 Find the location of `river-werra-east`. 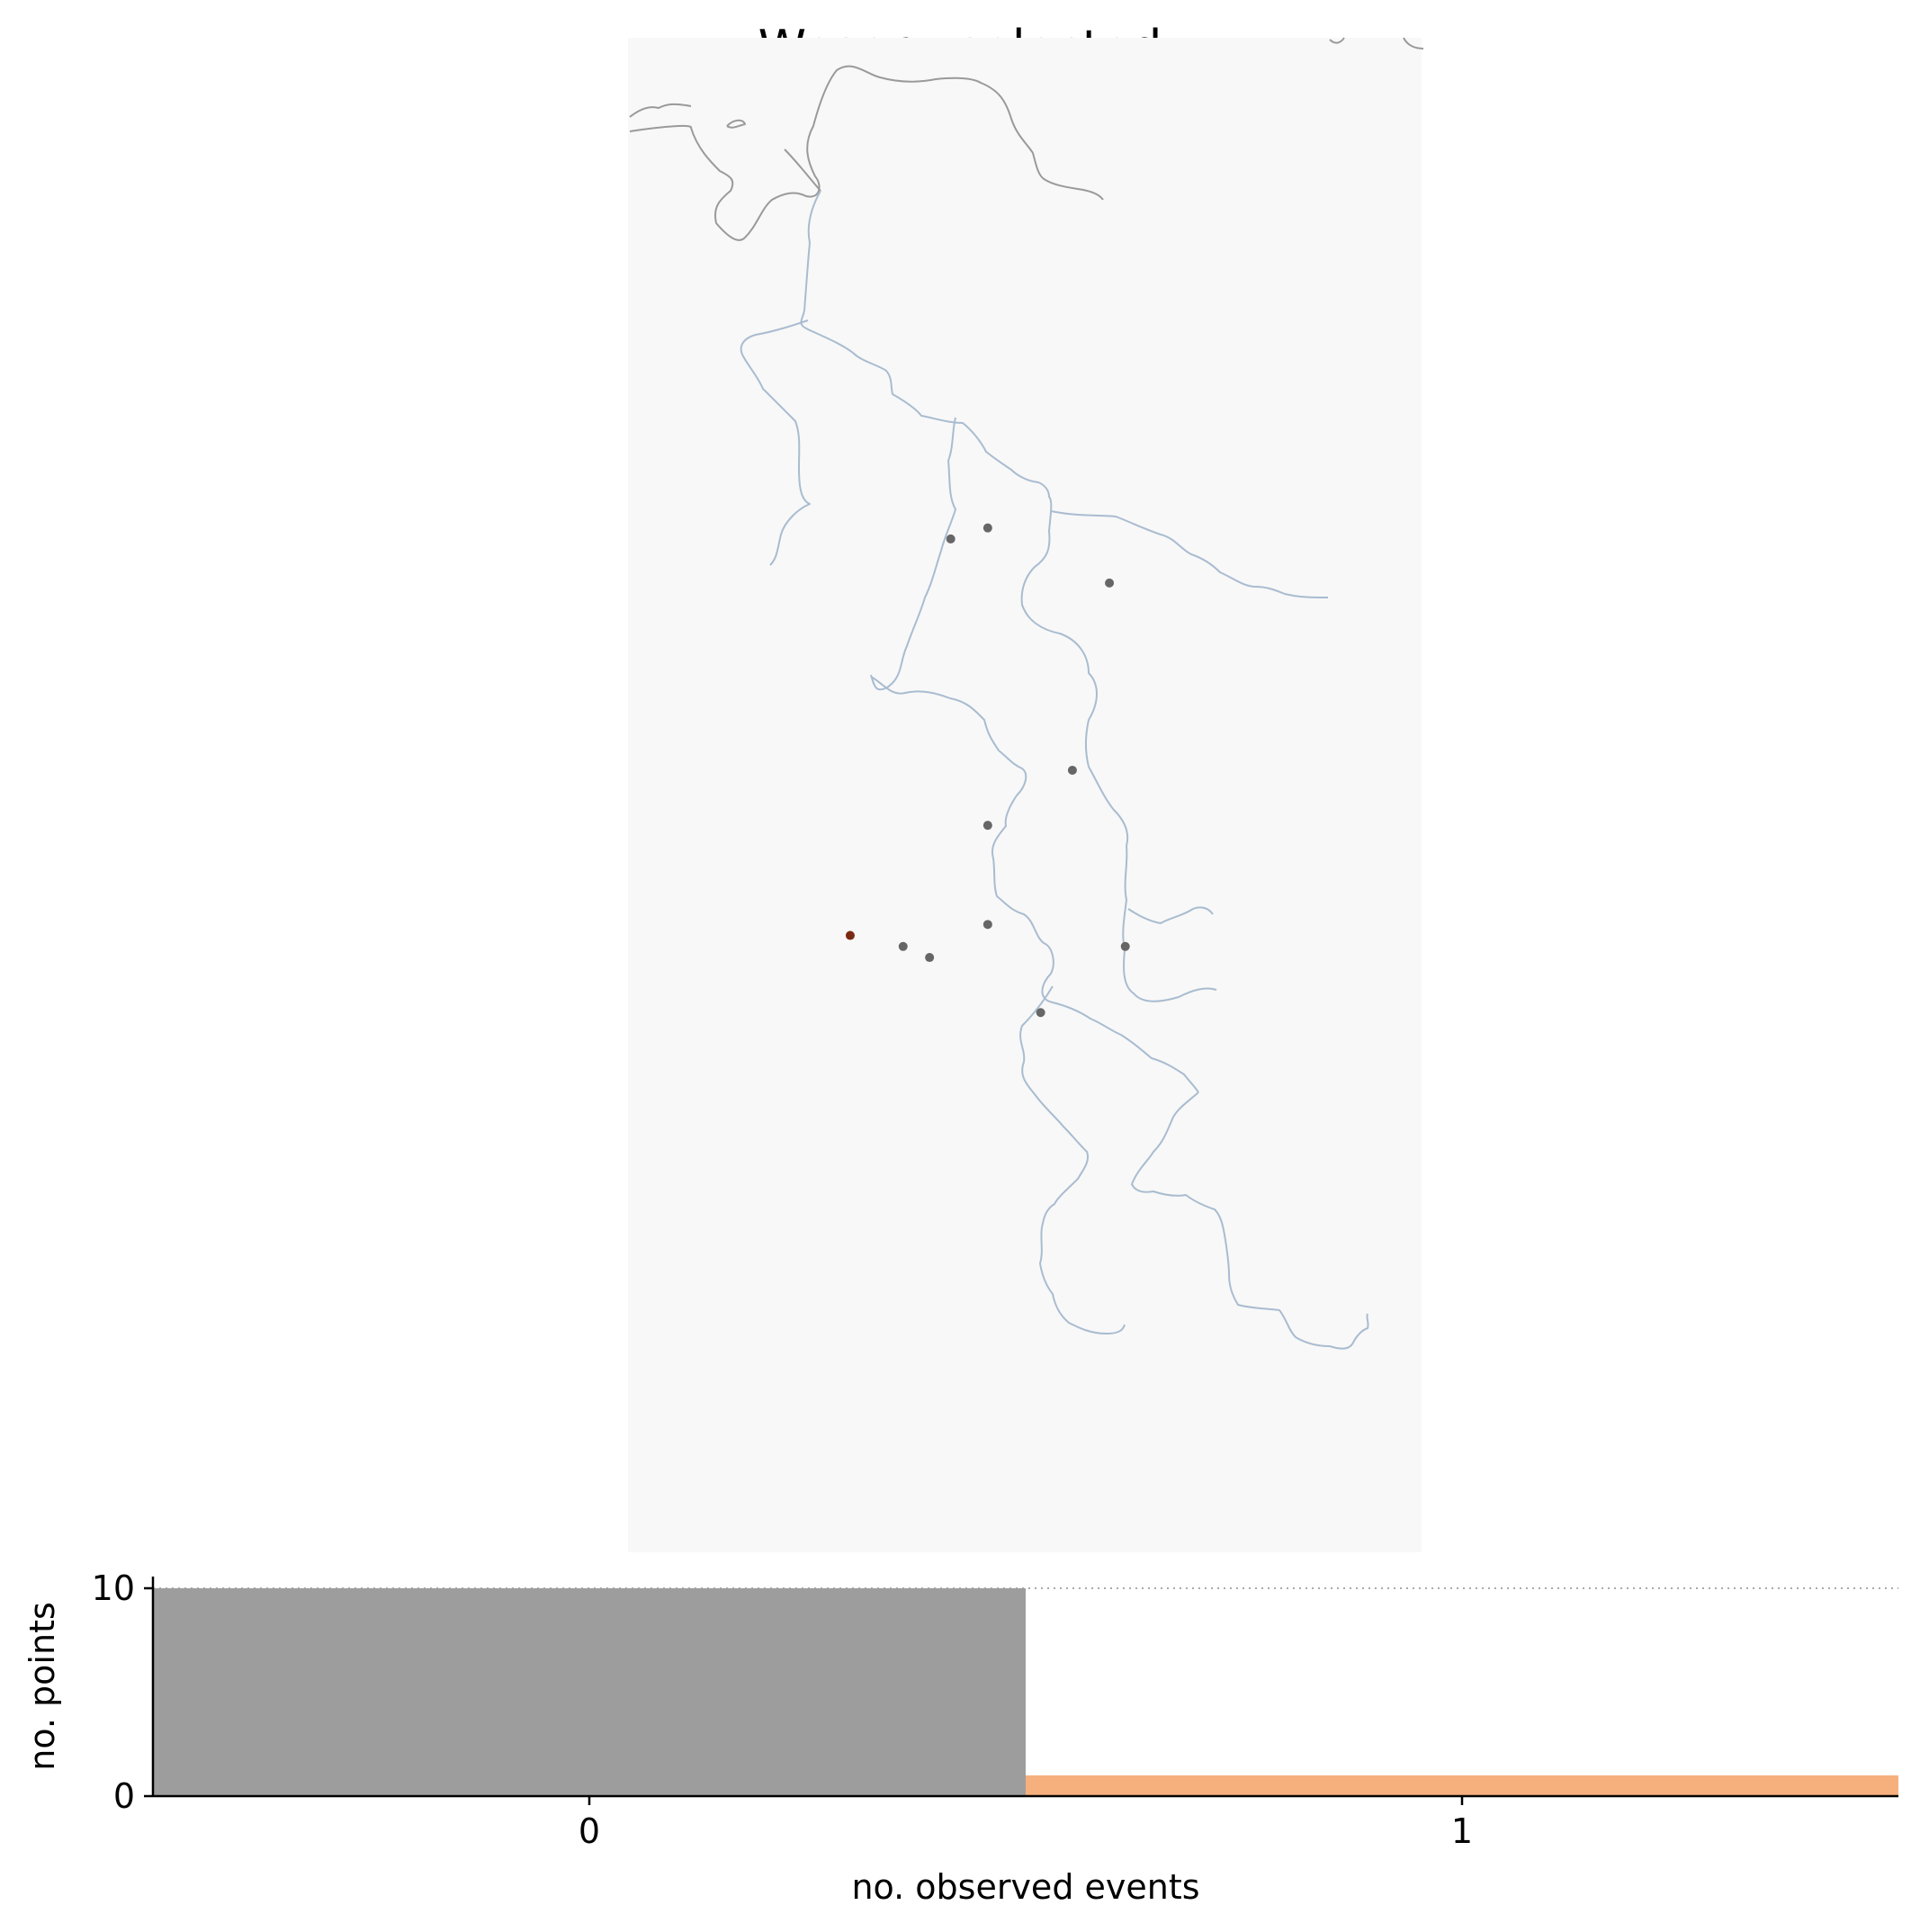

river-werra-east is located at coordinates (1250, 1221).